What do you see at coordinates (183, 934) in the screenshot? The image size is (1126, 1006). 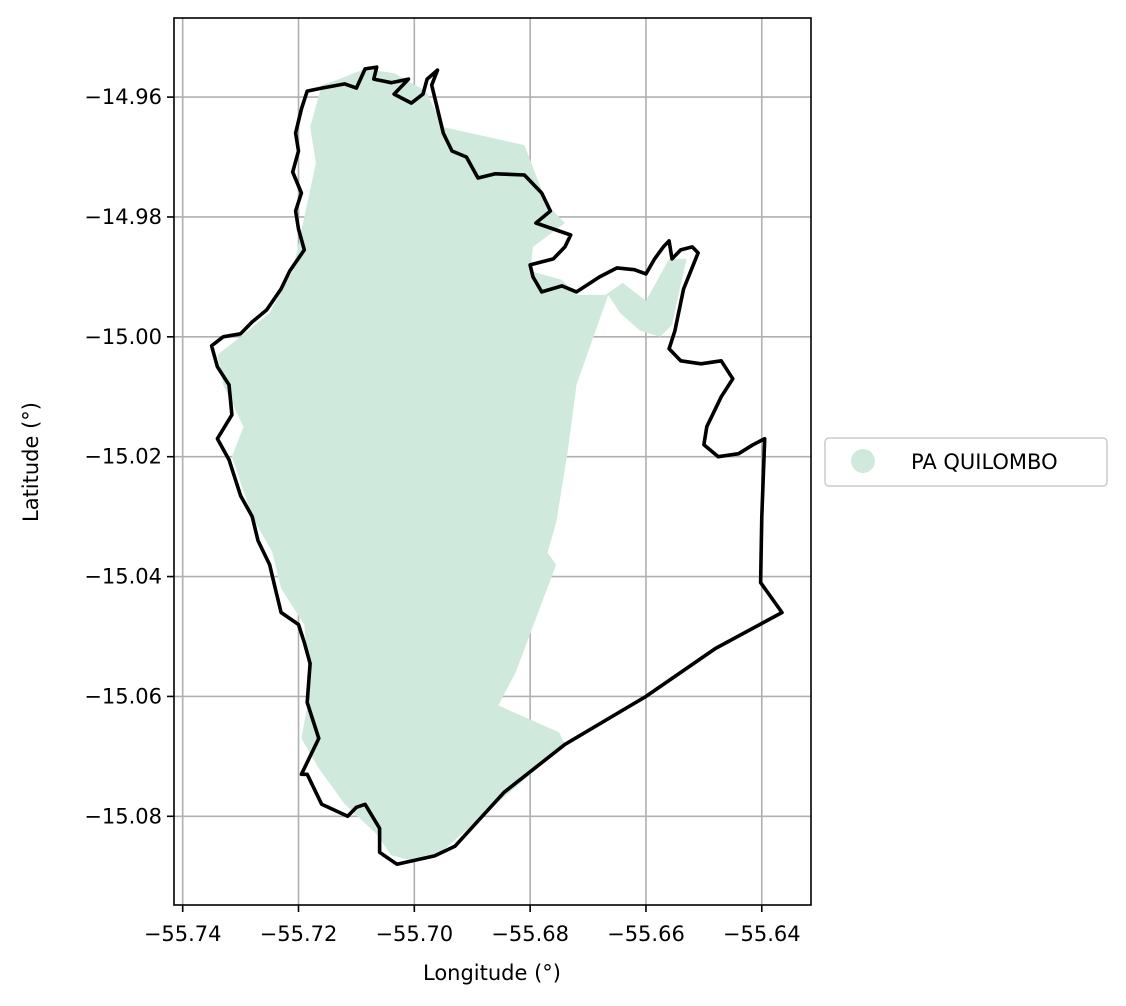 I see `x-tick-label: −55.74` at bounding box center [183, 934].